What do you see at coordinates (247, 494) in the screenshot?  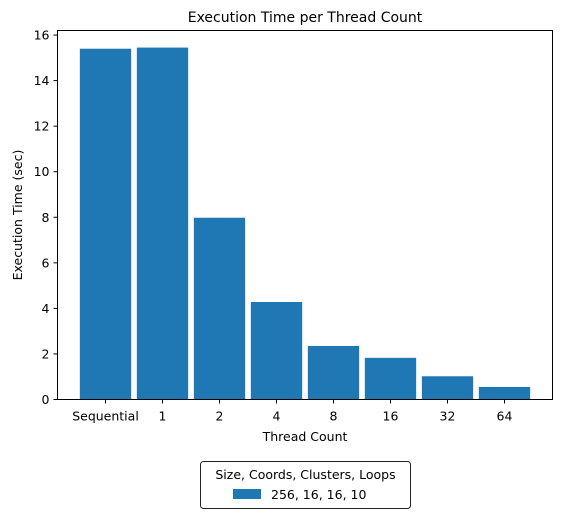 I see `legend-swatch` at bounding box center [247, 494].